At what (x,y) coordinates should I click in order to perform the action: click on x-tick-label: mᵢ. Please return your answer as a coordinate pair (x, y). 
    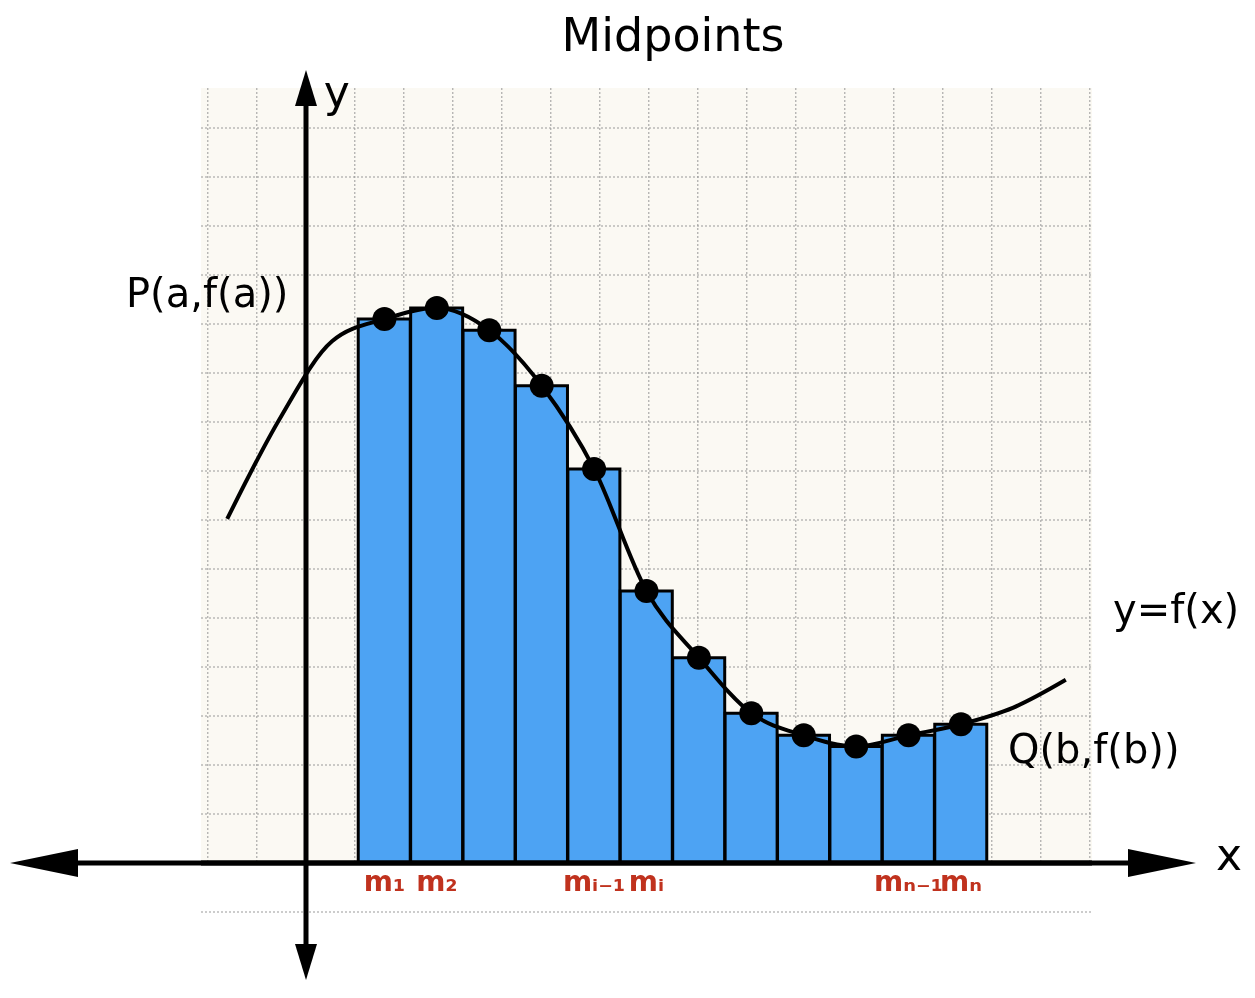
    Looking at the image, I should click on (646, 881).